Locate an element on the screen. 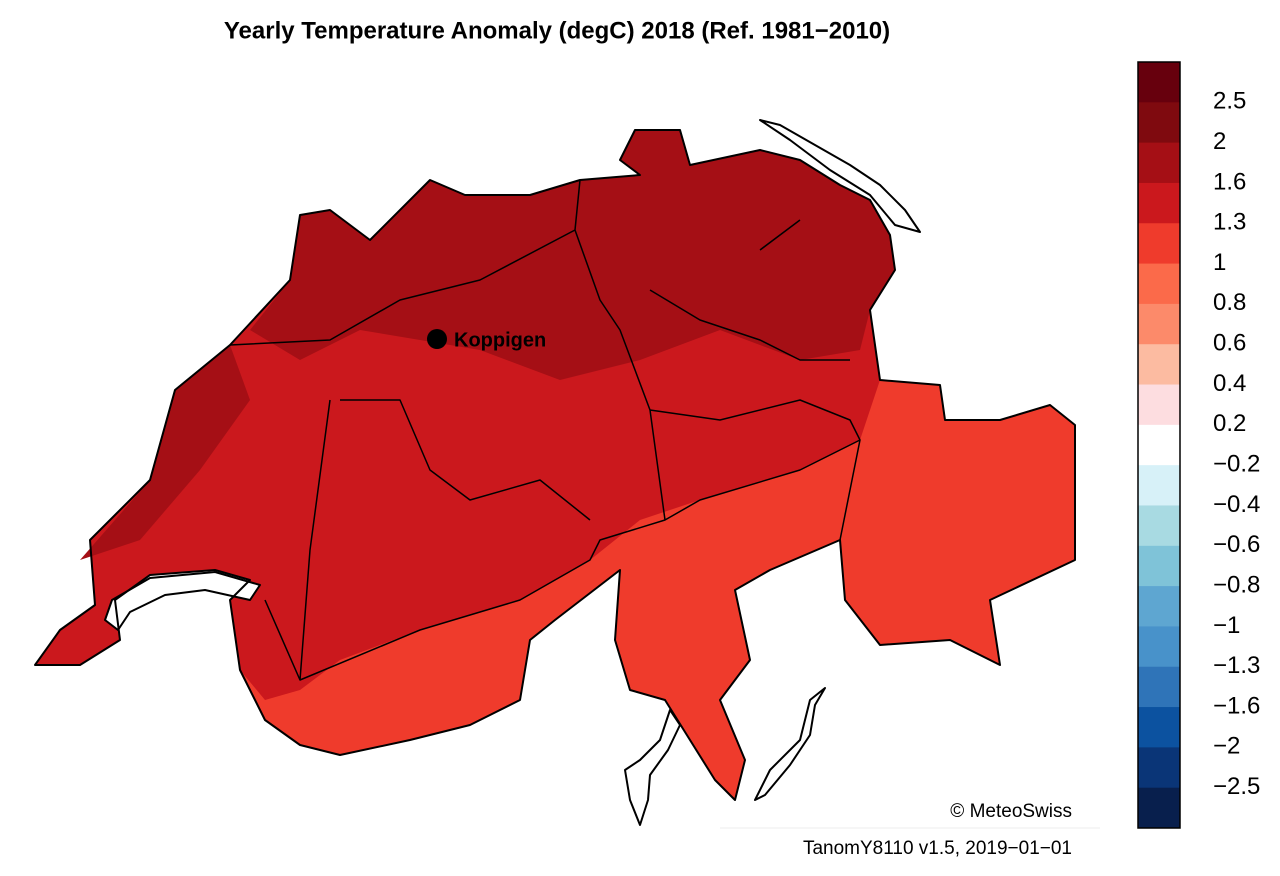 The width and height of the screenshot is (1280, 876). colorbar-label: −2 is located at coordinates (1226, 746).